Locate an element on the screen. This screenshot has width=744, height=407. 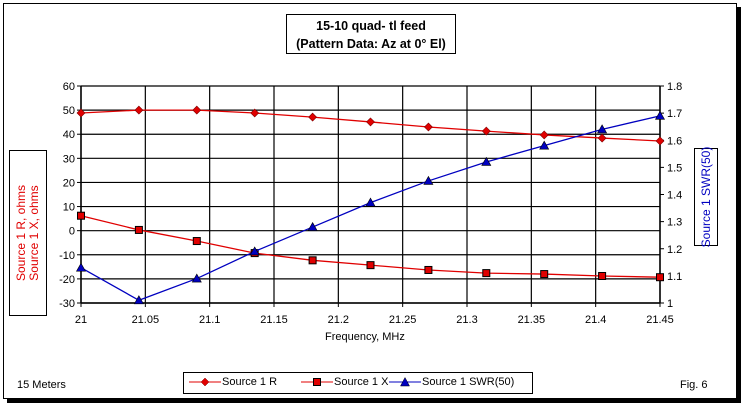
x-tick-label: 21.25 is located at coordinates (403, 320).